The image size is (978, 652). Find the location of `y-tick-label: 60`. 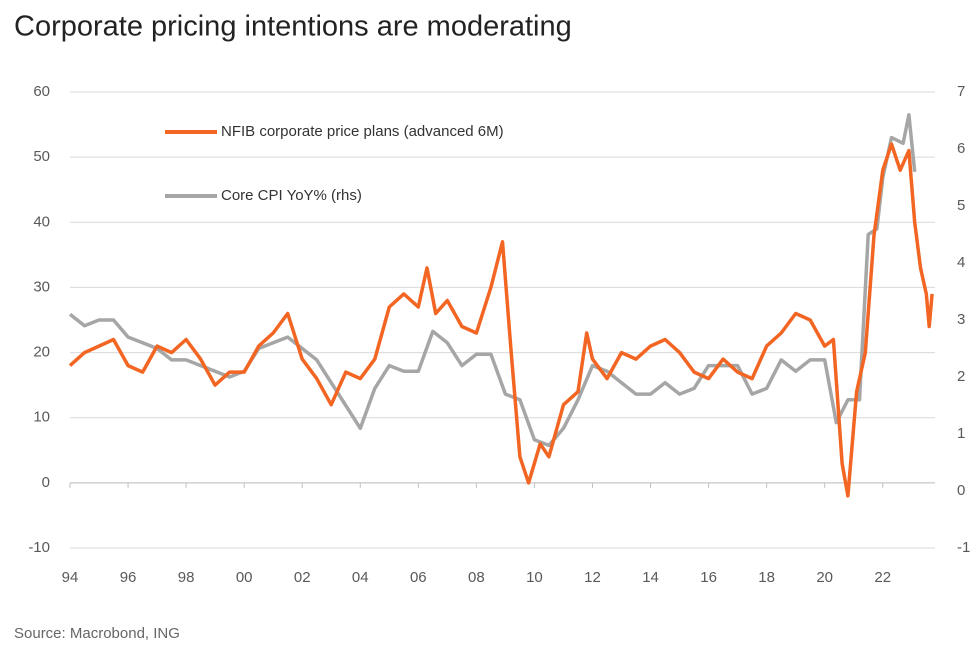

y-tick-label: 60 is located at coordinates (41, 91).